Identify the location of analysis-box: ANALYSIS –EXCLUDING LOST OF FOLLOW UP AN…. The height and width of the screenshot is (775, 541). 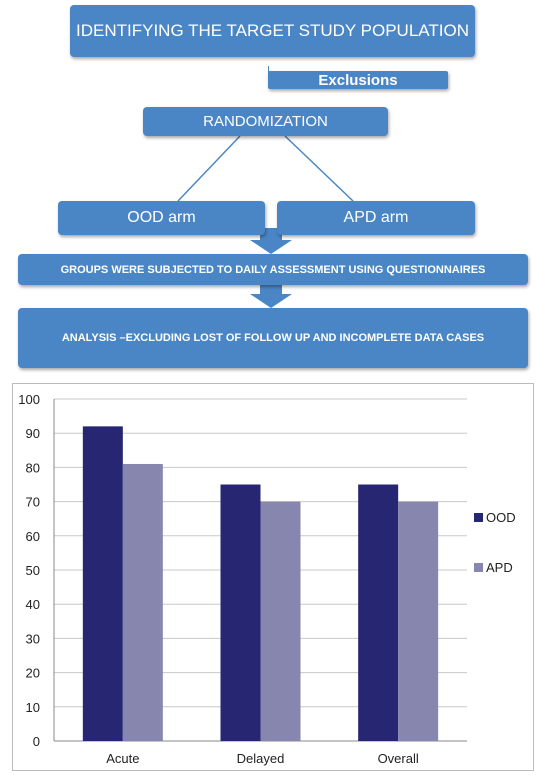
(273, 338).